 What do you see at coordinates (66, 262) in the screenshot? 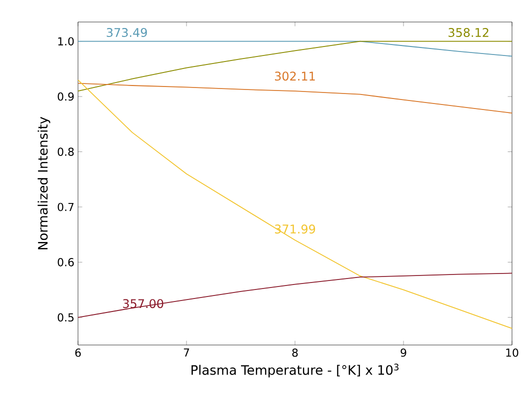
I see `y-tick-label: 0.6` at bounding box center [66, 262].